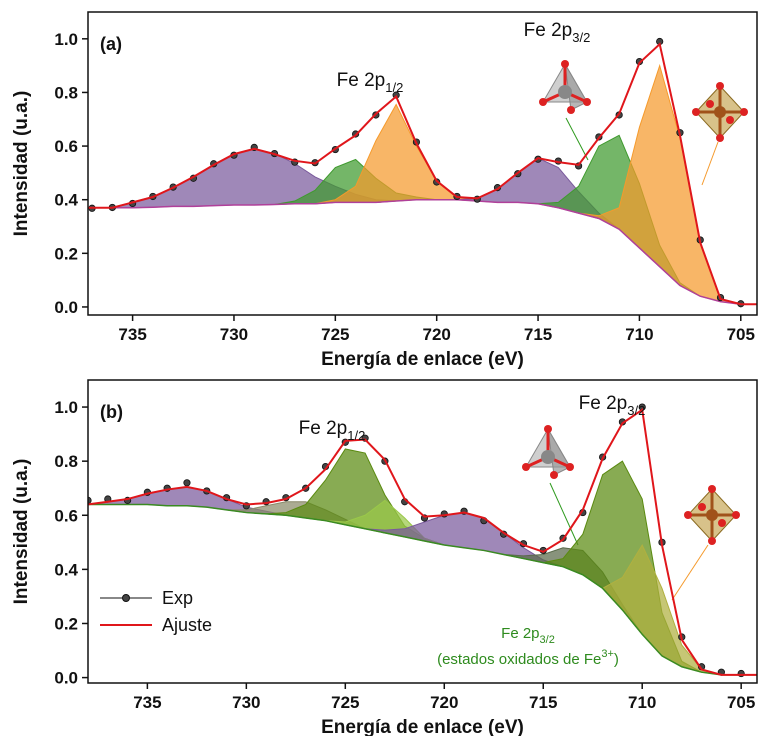 The height and width of the screenshot is (736, 765). I want to click on panel-label: (a), so click(111, 44).